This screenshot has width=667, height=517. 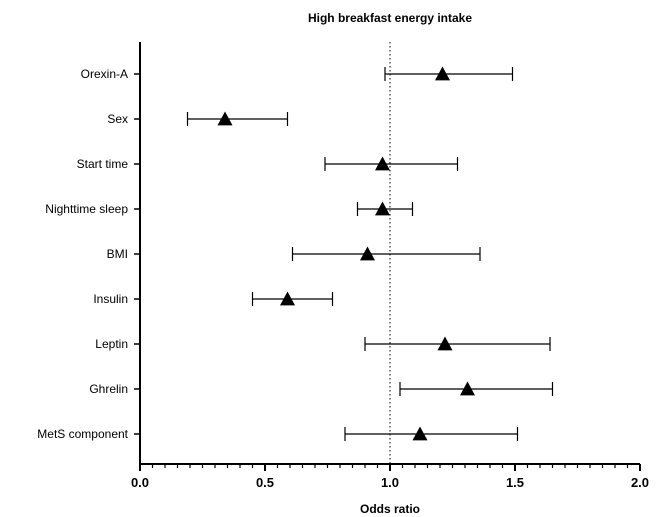 What do you see at coordinates (86, 209) in the screenshot?
I see `category-label: Nighttime sleep` at bounding box center [86, 209].